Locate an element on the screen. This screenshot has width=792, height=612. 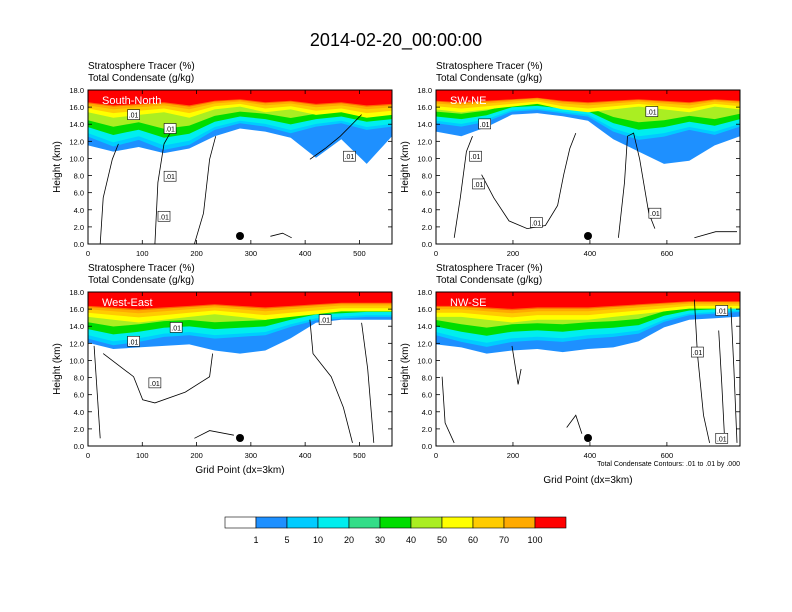
y-tick-label: 2.0 is located at coordinates (79, 227).